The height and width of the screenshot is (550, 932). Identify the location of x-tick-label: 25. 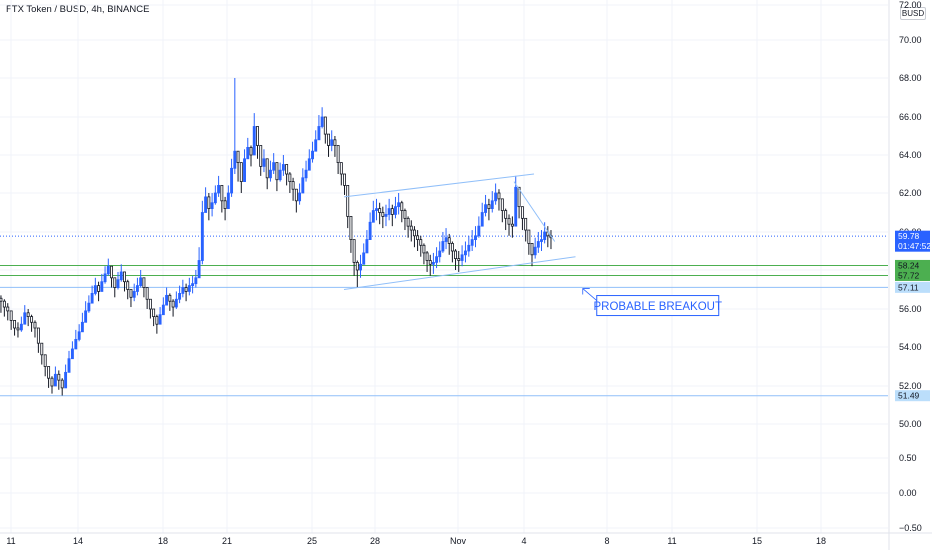
(312, 541).